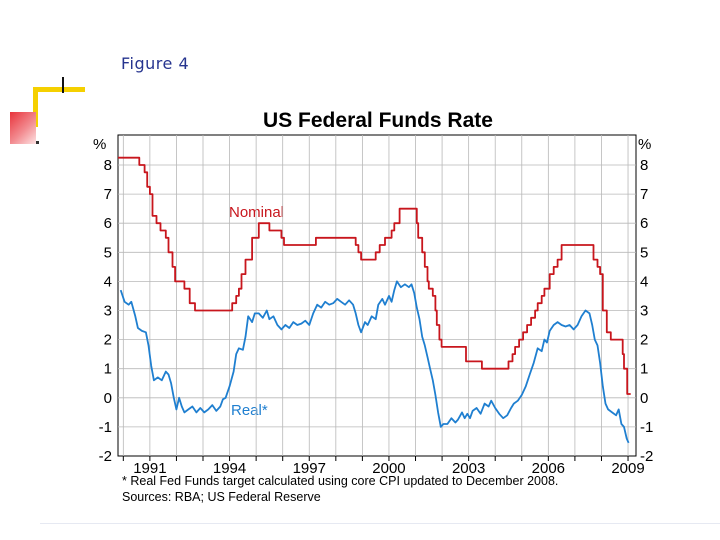  What do you see at coordinates (646, 427) in the screenshot?
I see `y-tick-label-right: -1` at bounding box center [646, 427].